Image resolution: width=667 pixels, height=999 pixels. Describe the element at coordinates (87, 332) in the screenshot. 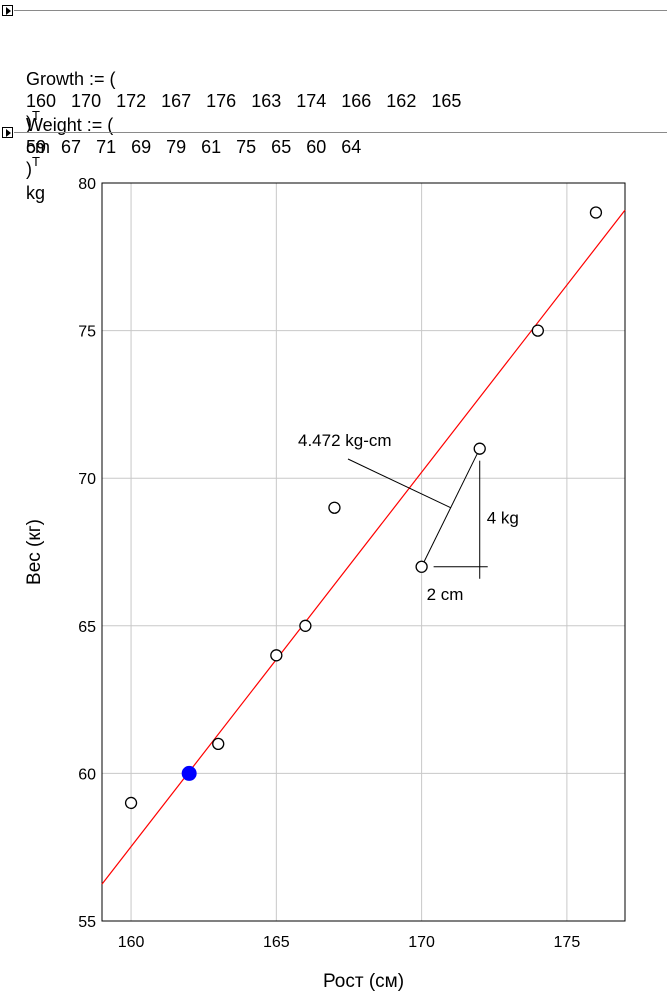

I see `y-tick-label: 75` at that location.